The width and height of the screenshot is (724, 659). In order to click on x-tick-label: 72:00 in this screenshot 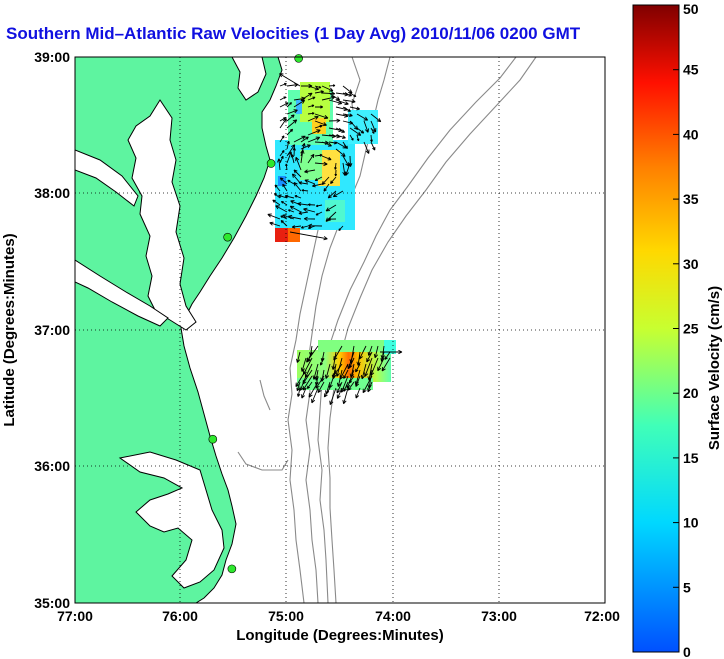, I will do `click(602, 616)`.